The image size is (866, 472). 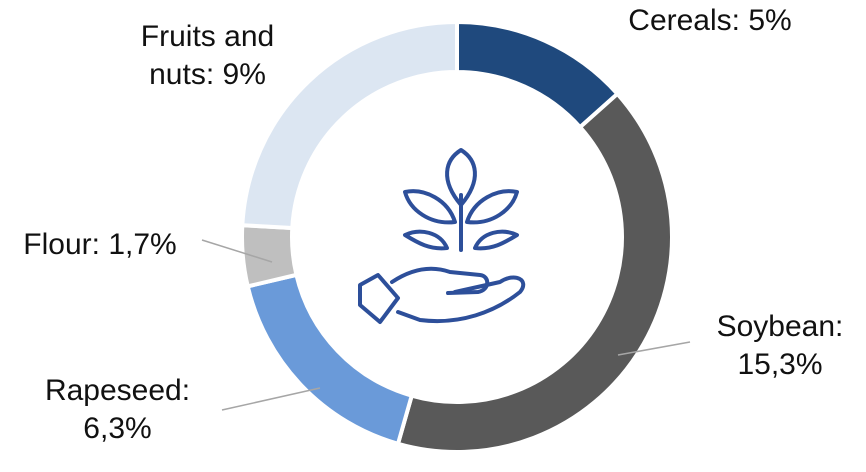 What do you see at coordinates (442, 236) in the screenshot?
I see `plant-icon` at bounding box center [442, 236].